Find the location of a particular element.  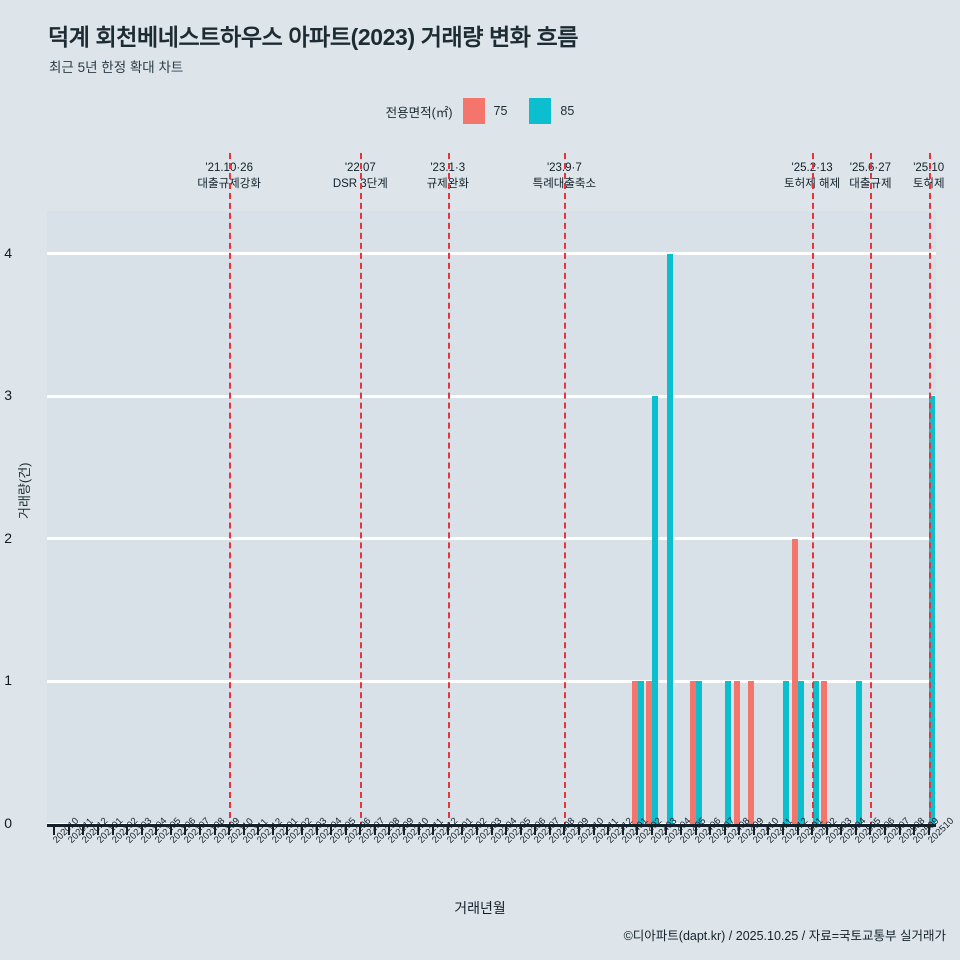

chart-legend: 전용면적(㎡) 75 85 is located at coordinates (480, 111).